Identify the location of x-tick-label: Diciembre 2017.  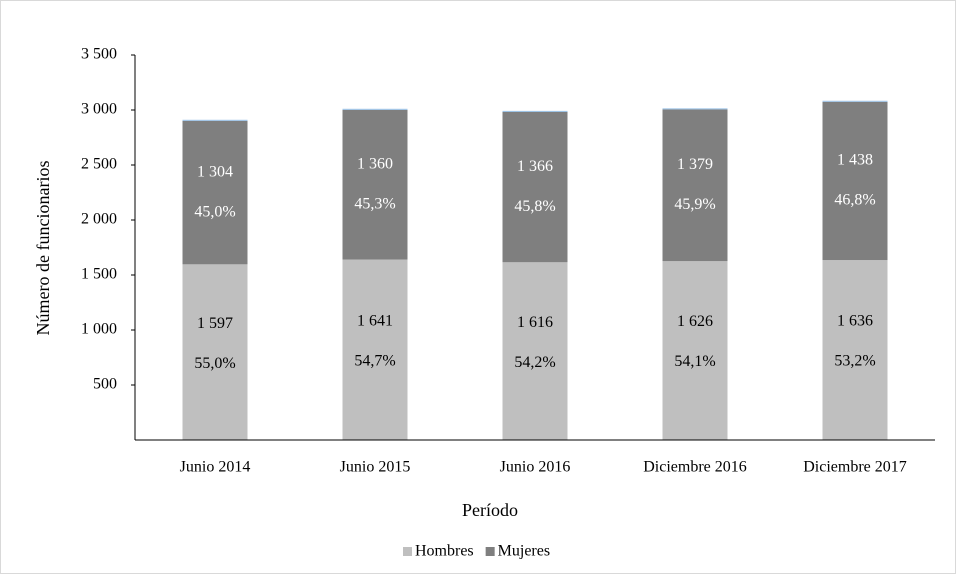
(855, 467).